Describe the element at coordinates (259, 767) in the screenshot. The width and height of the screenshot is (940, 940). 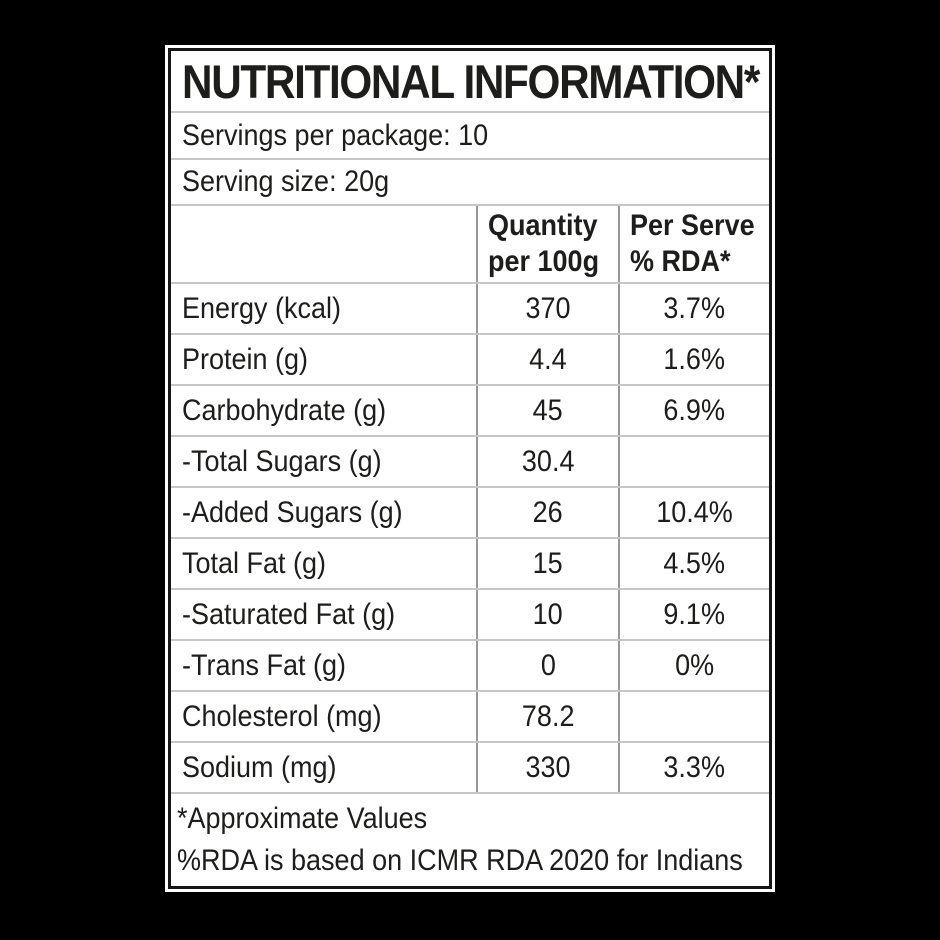
I see `nutrient-name: Sodium (mg)` at that location.